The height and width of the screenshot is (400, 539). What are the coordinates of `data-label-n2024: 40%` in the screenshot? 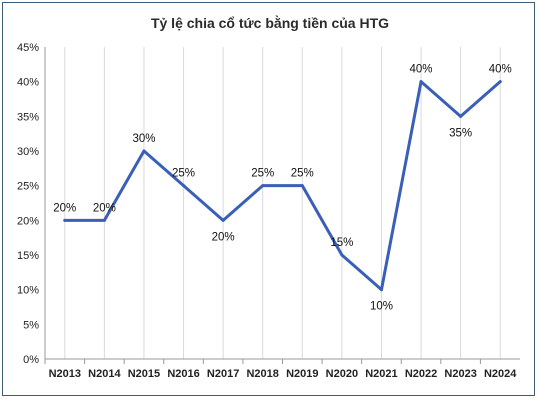 It's located at (500, 70).